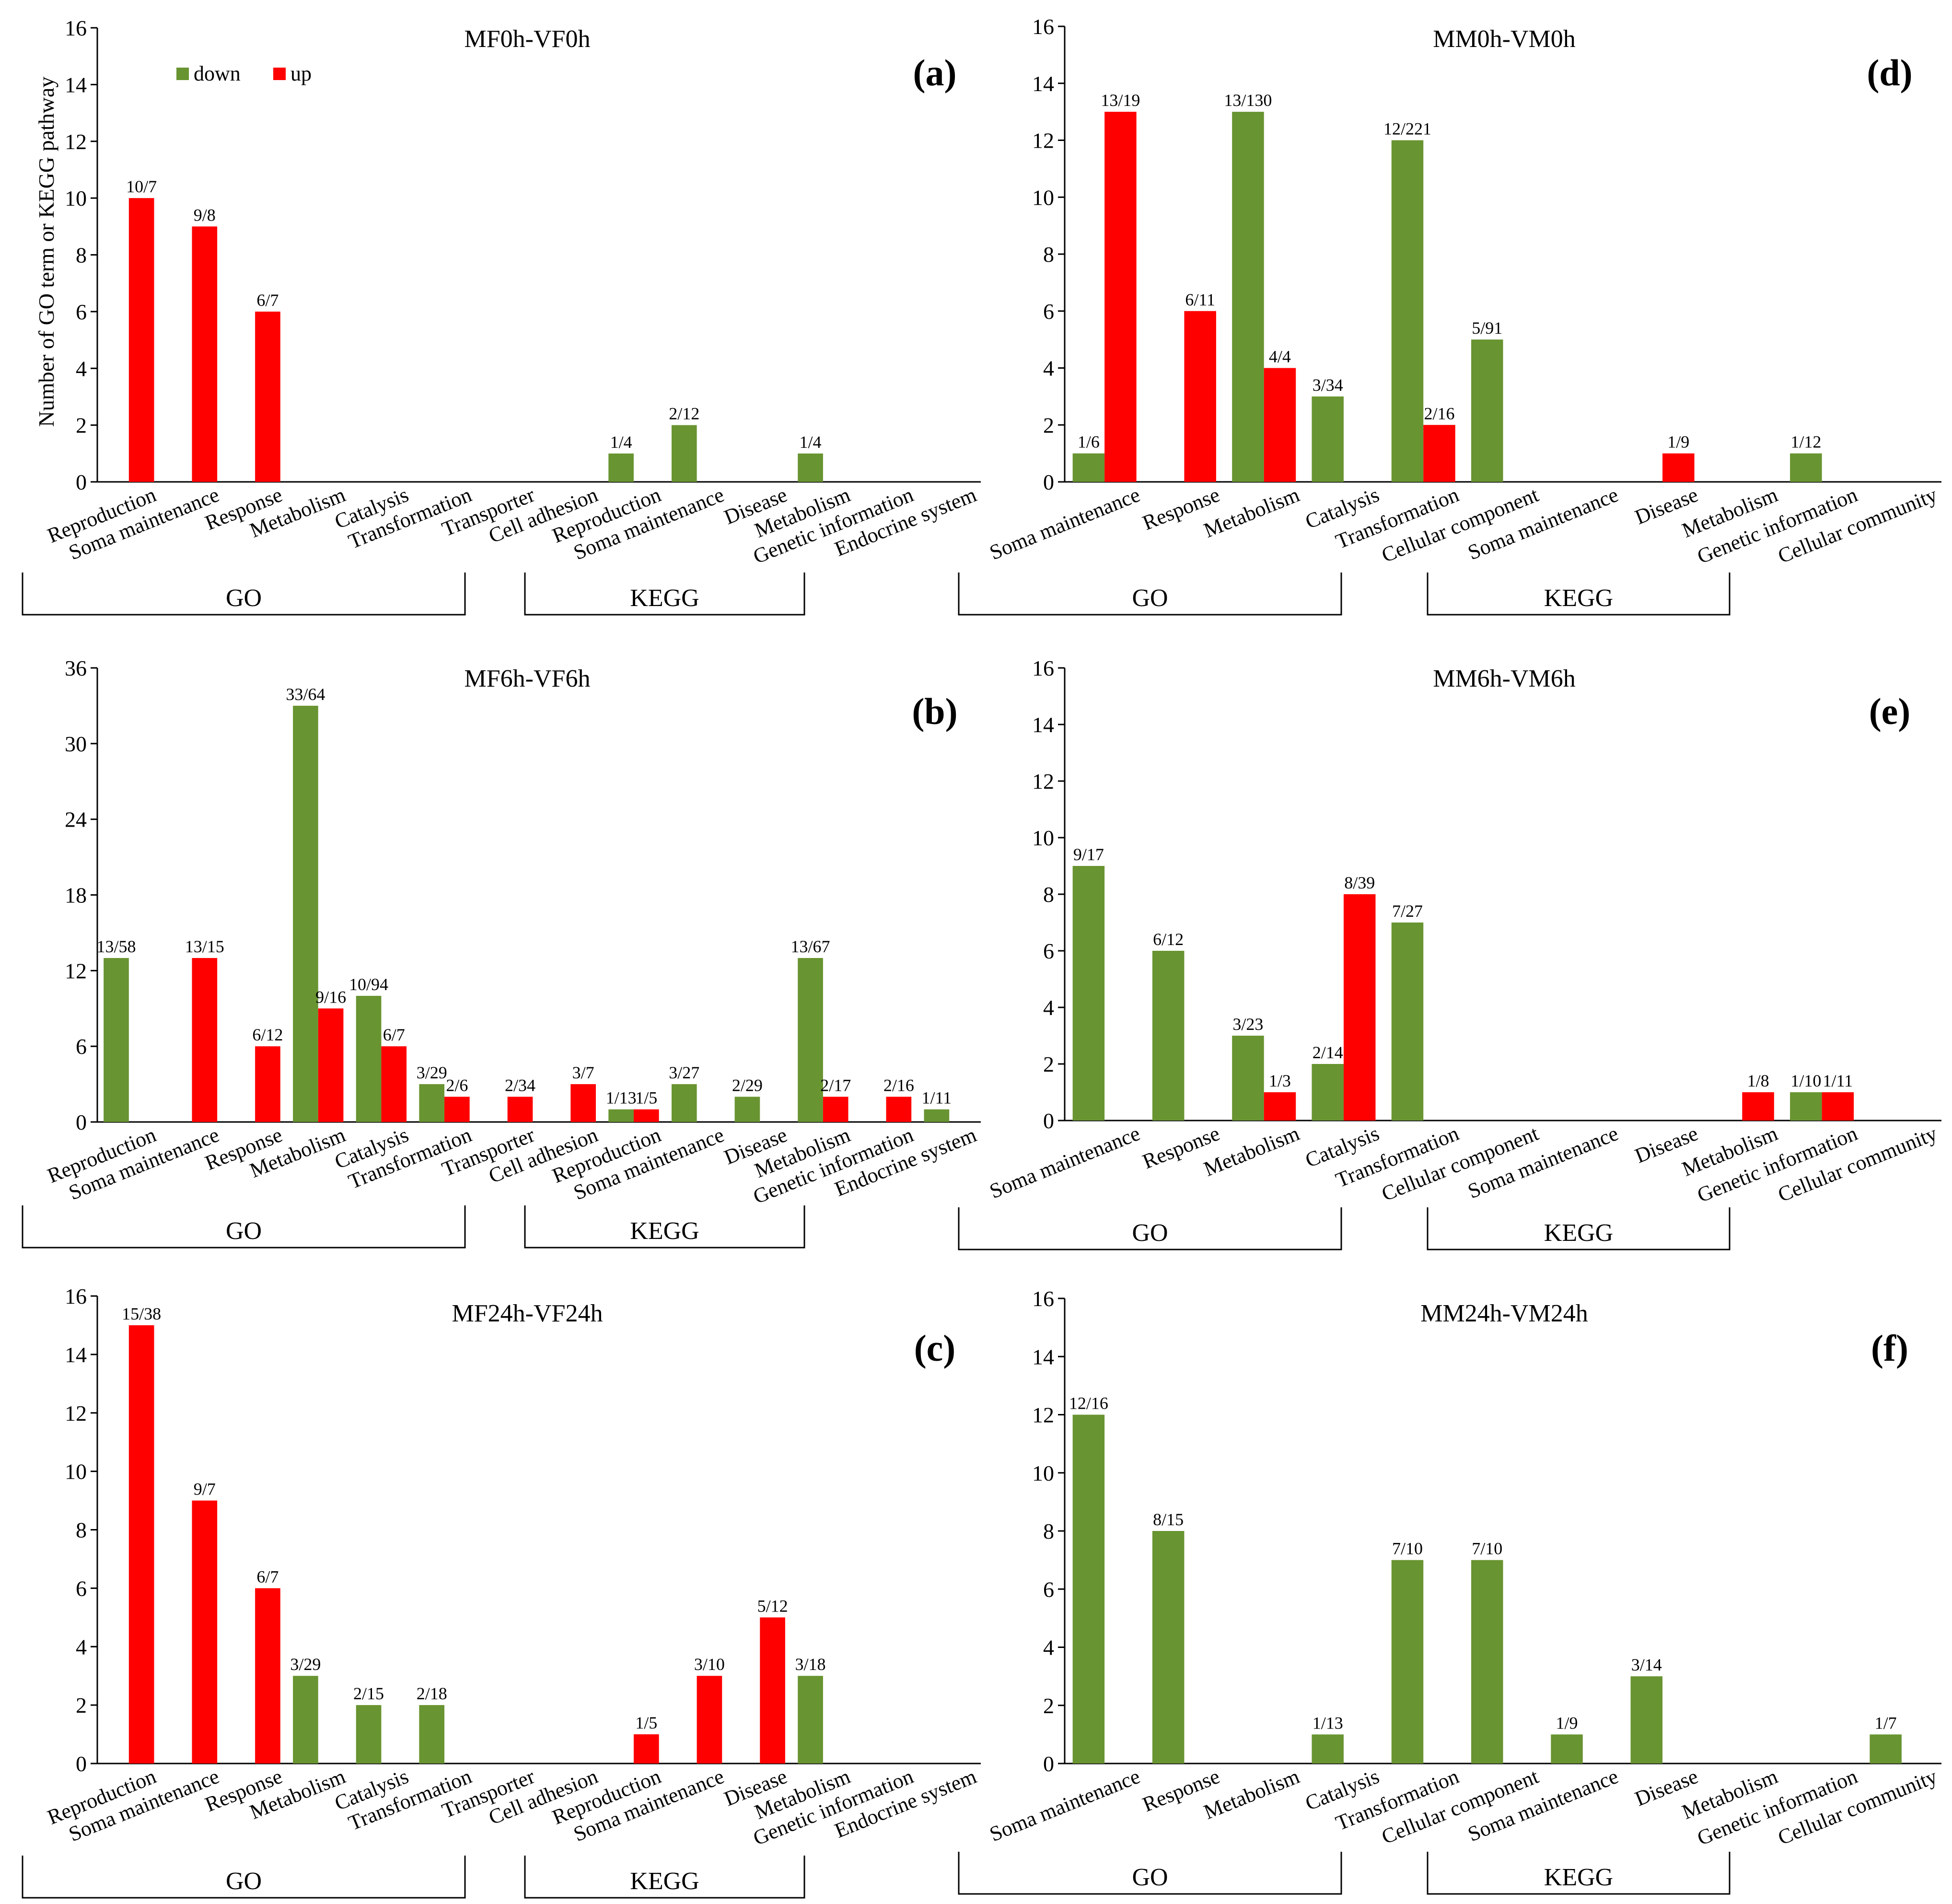 The image size is (1952, 1904). I want to click on panel-letter: (e), so click(1890, 711).